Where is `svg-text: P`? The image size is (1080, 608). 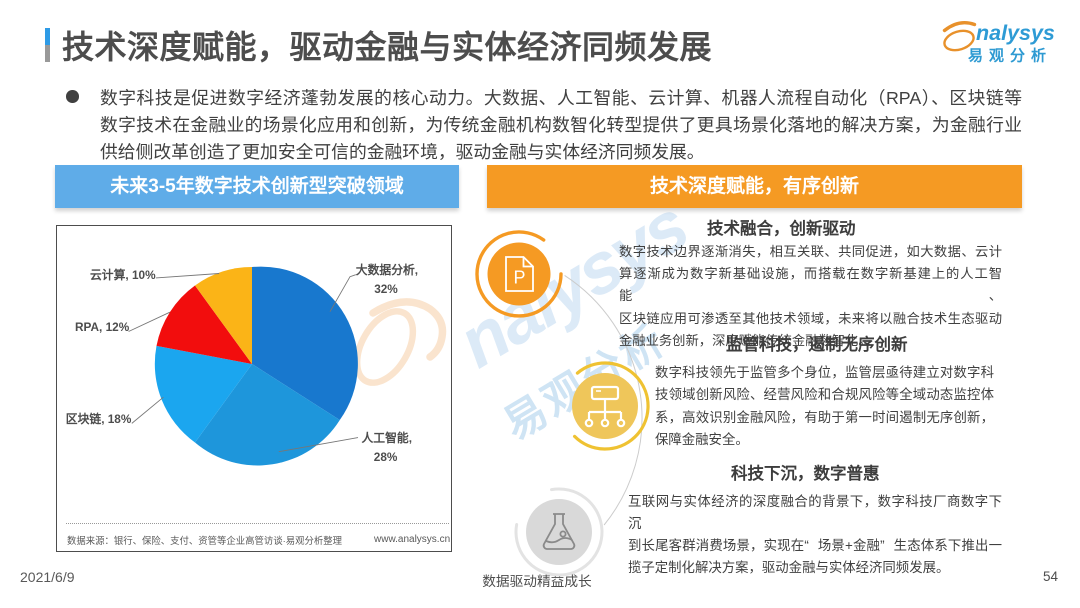 svg-text: P is located at coordinates (520, 278).